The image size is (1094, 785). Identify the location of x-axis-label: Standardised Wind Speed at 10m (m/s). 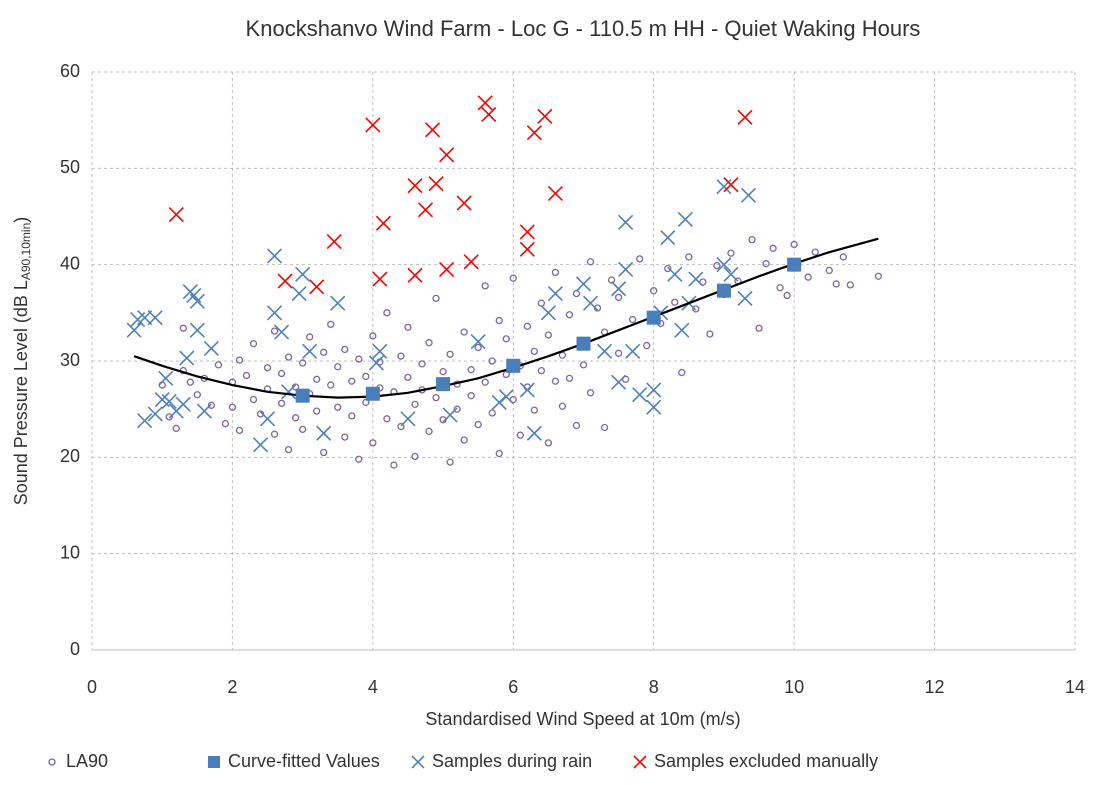
(582, 719).